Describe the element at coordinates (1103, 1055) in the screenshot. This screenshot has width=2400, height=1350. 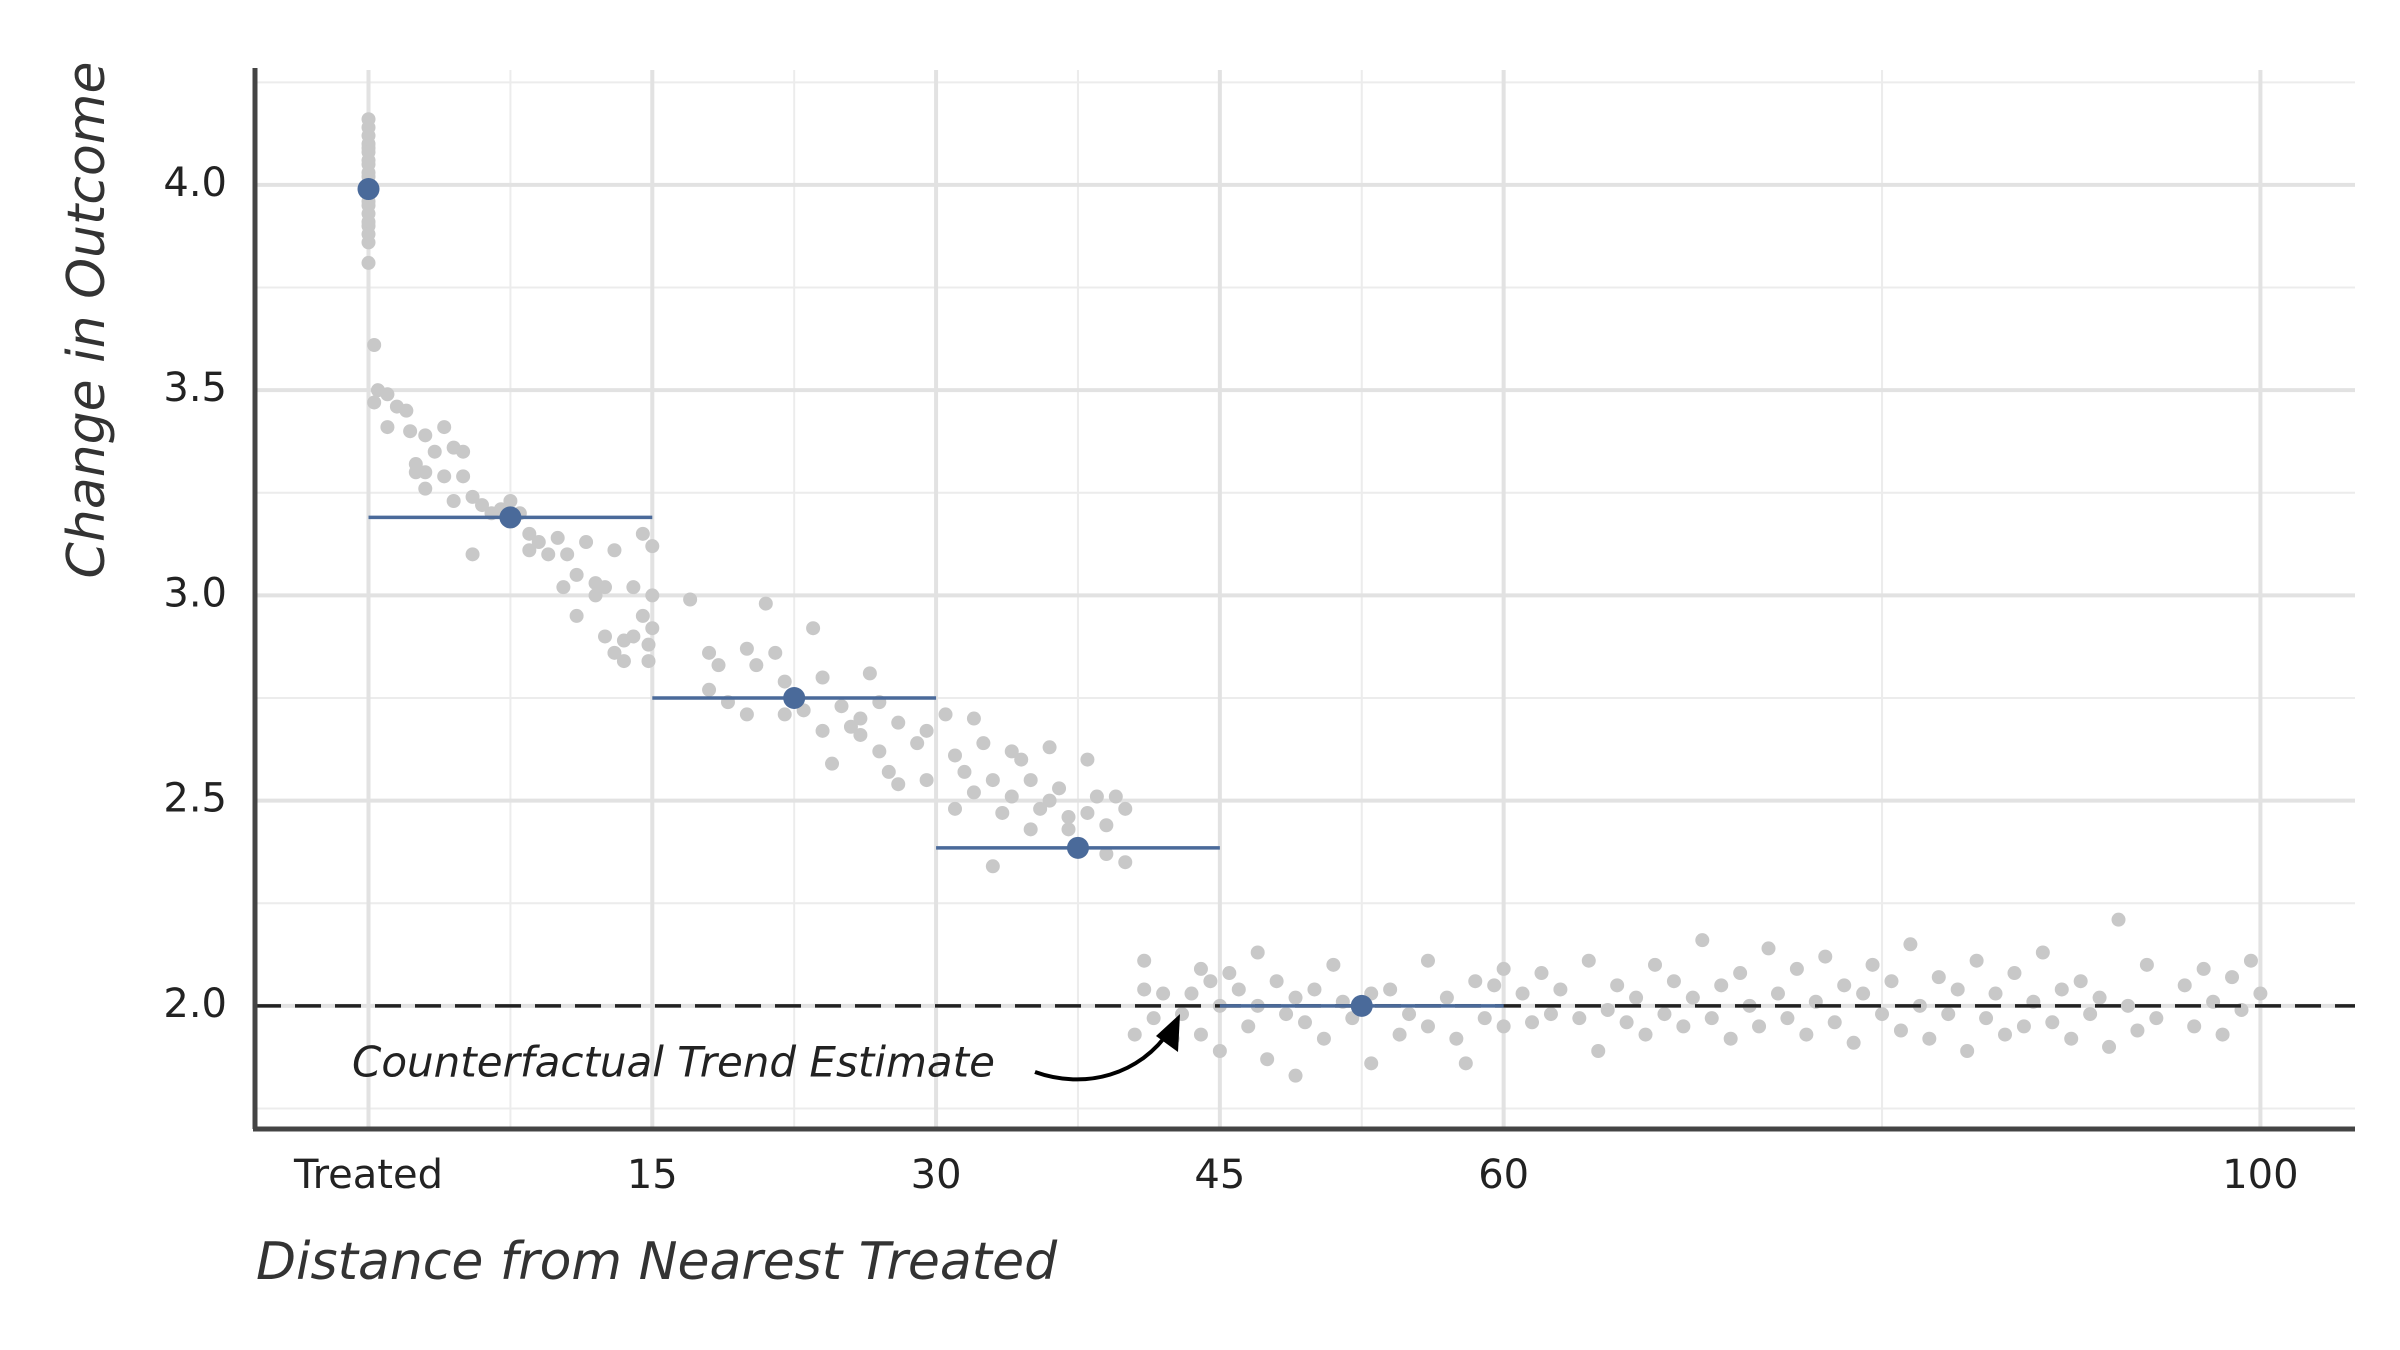
I see `annotation-arrow` at that location.